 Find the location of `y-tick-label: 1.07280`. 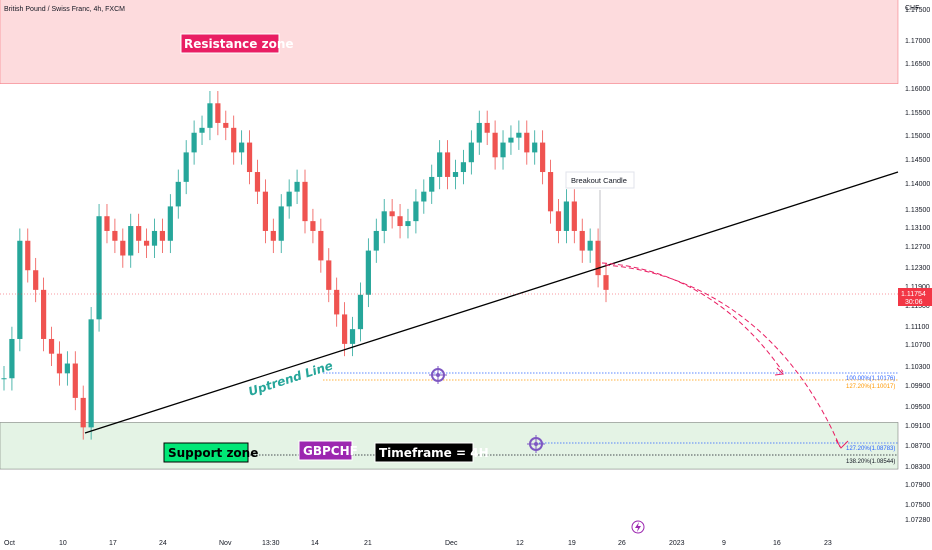

y-tick-label: 1.07280 is located at coordinates (917, 520).